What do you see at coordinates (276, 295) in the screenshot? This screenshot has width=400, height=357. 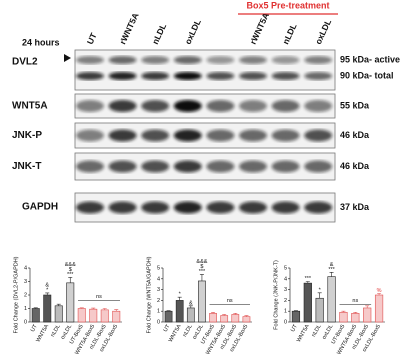 I see `y-axis-label: Fold Change (JNK-P/JNK-T)` at bounding box center [276, 295].